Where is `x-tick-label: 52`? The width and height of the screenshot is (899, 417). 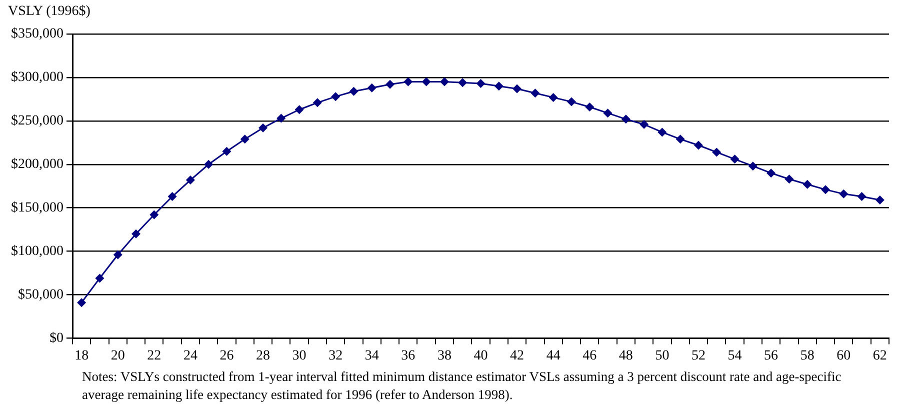 x-tick-label: 52 is located at coordinates (698, 356).